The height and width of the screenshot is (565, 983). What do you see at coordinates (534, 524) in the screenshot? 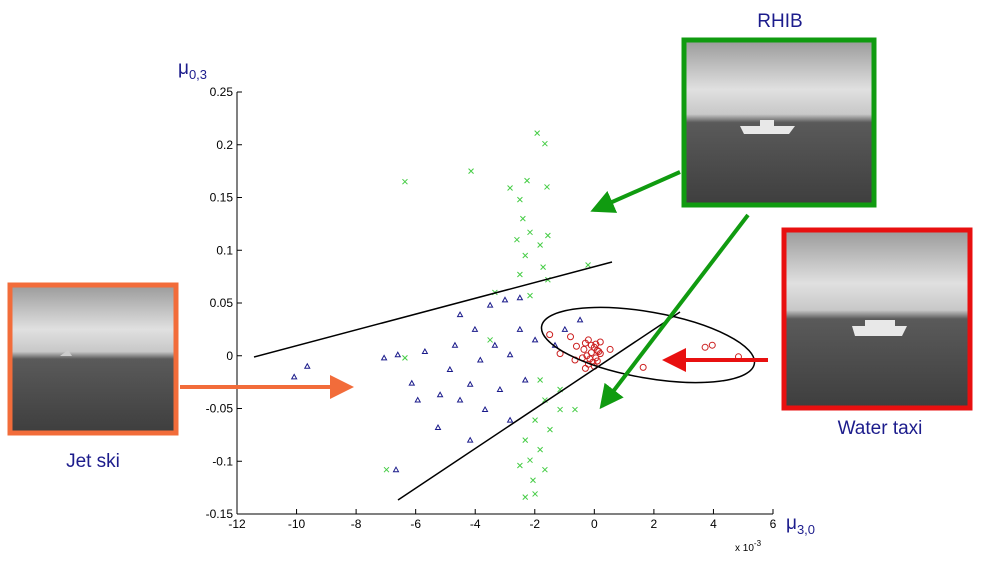
I see `x-tick-label: -2` at bounding box center [534, 524].